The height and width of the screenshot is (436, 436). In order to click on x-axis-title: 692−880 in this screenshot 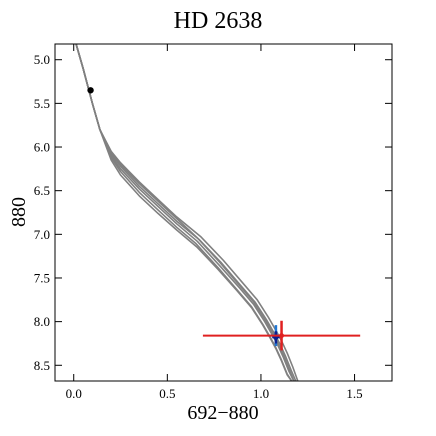, I will do `click(222, 413)`.